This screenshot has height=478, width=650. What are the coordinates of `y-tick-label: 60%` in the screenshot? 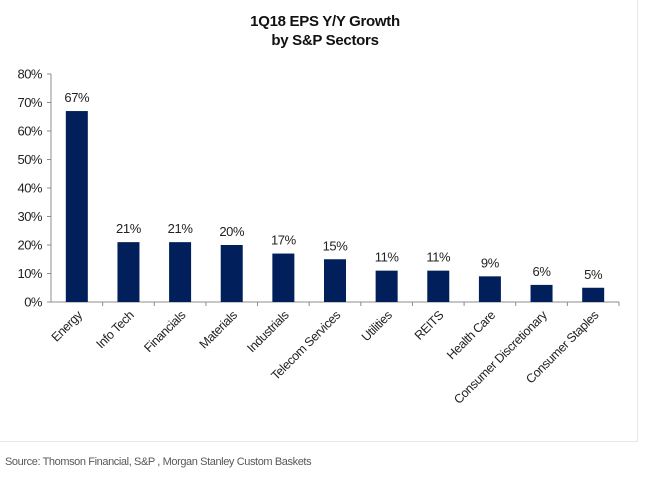 It's located at (29, 131).